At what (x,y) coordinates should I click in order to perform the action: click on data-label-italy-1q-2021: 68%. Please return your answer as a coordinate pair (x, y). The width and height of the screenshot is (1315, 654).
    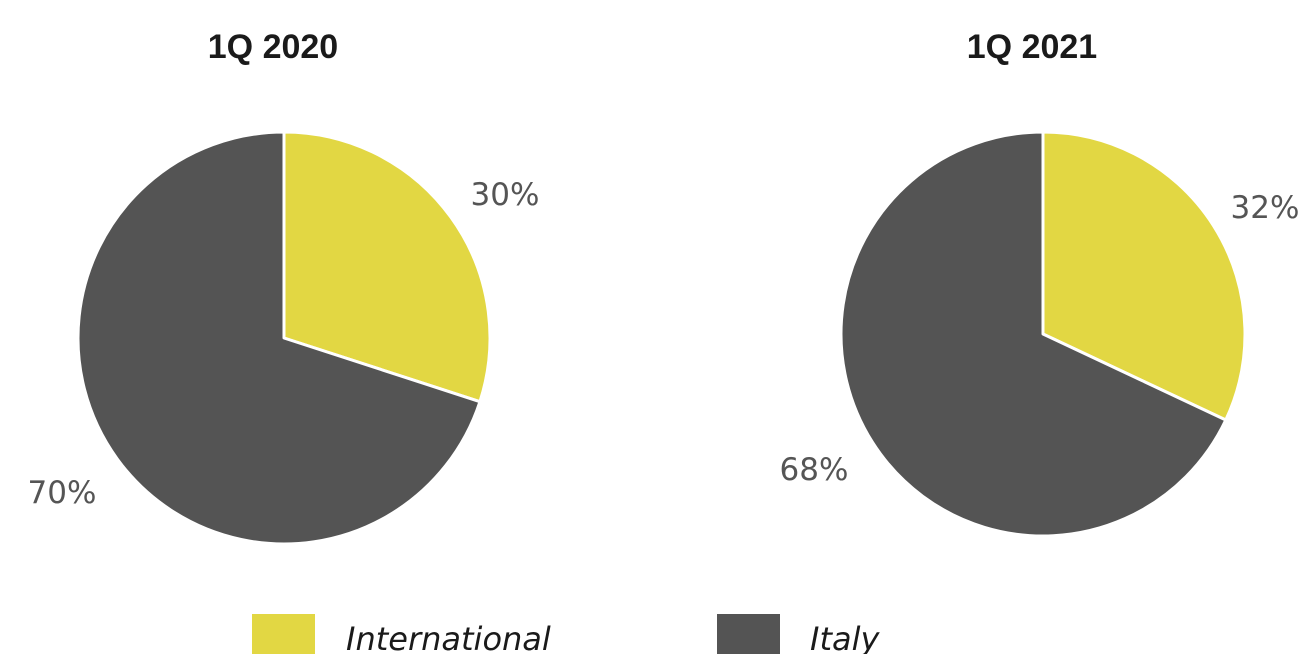
    Looking at the image, I should click on (814, 470).